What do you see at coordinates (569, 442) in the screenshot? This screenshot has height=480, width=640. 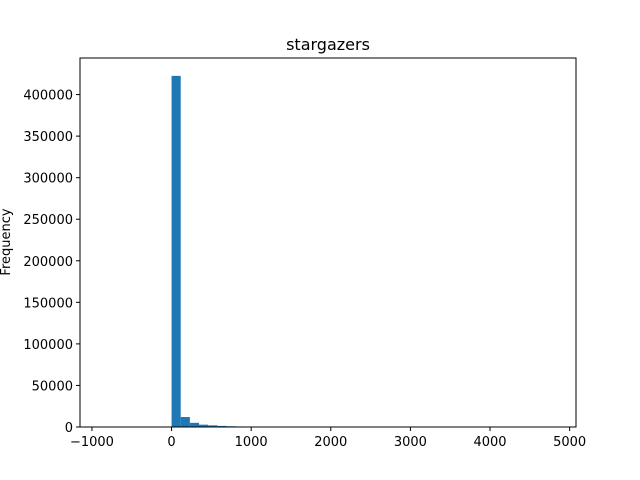 I see `x-tick-label: 5000` at bounding box center [569, 442].